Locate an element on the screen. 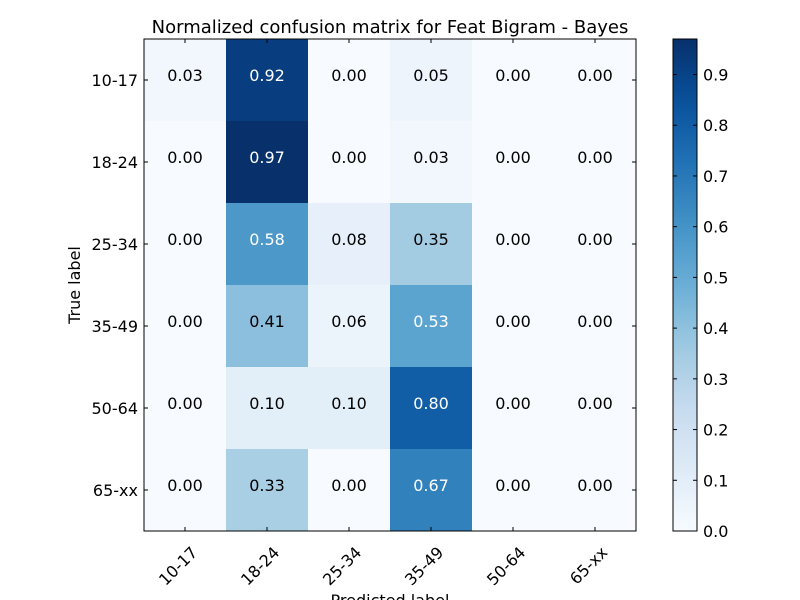 Image resolution: width=800 pixels, height=600 pixels. cell-value-label: 0.33 is located at coordinates (267, 485).